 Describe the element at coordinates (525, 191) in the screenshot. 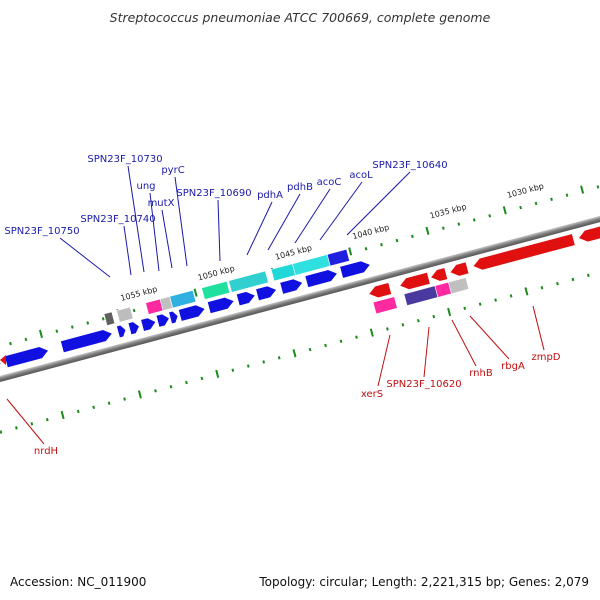

I see `scale-tick-label: 1030 kbp` at that location.